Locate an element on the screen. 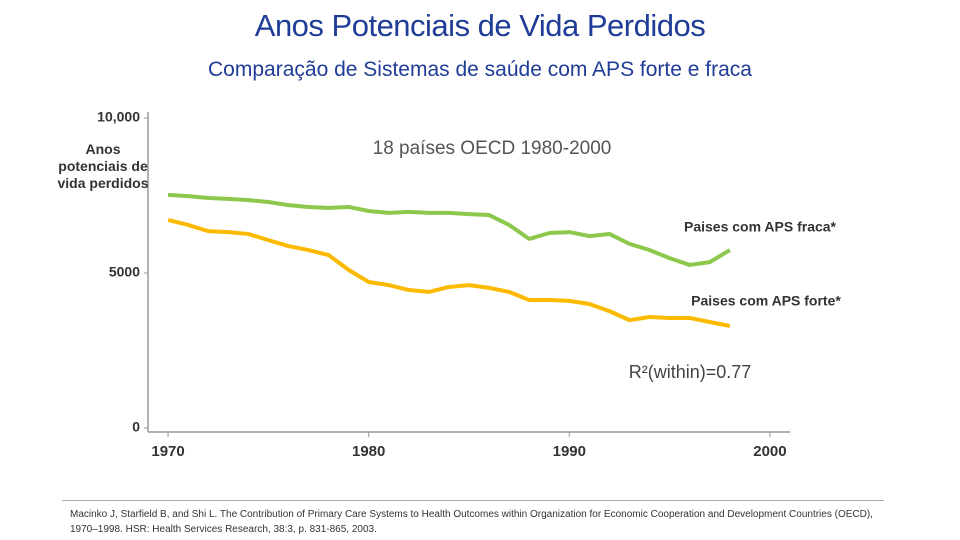 This screenshot has height=540, width=960. annotation: R²(within)=0.77 is located at coordinates (690, 372).